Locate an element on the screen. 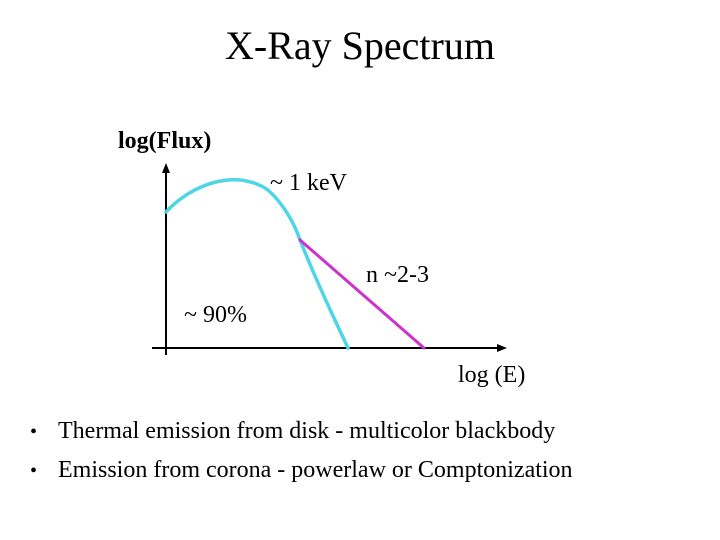 The width and height of the screenshot is (720, 540). powerlaw-line is located at coordinates (362, 294).